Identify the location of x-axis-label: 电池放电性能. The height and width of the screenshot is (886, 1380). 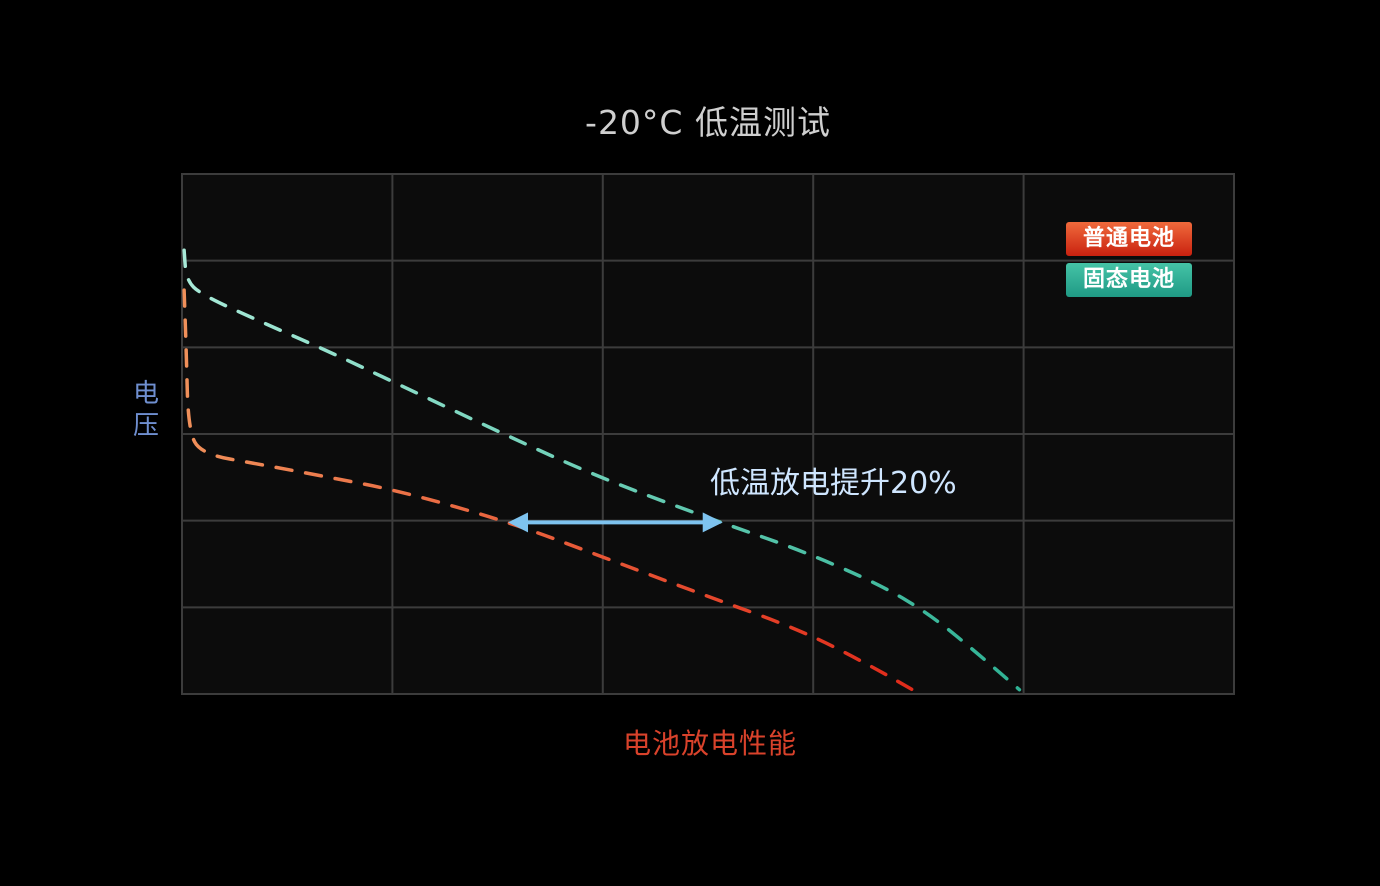
(709, 743).